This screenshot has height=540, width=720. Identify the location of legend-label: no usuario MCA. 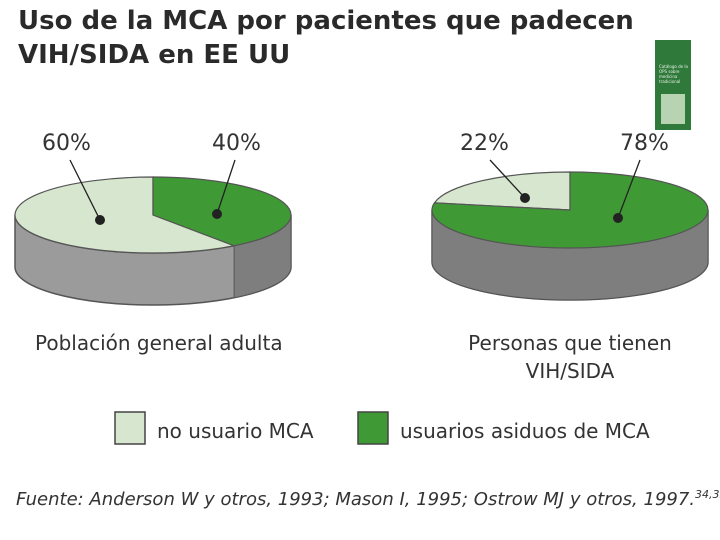
(235, 431).